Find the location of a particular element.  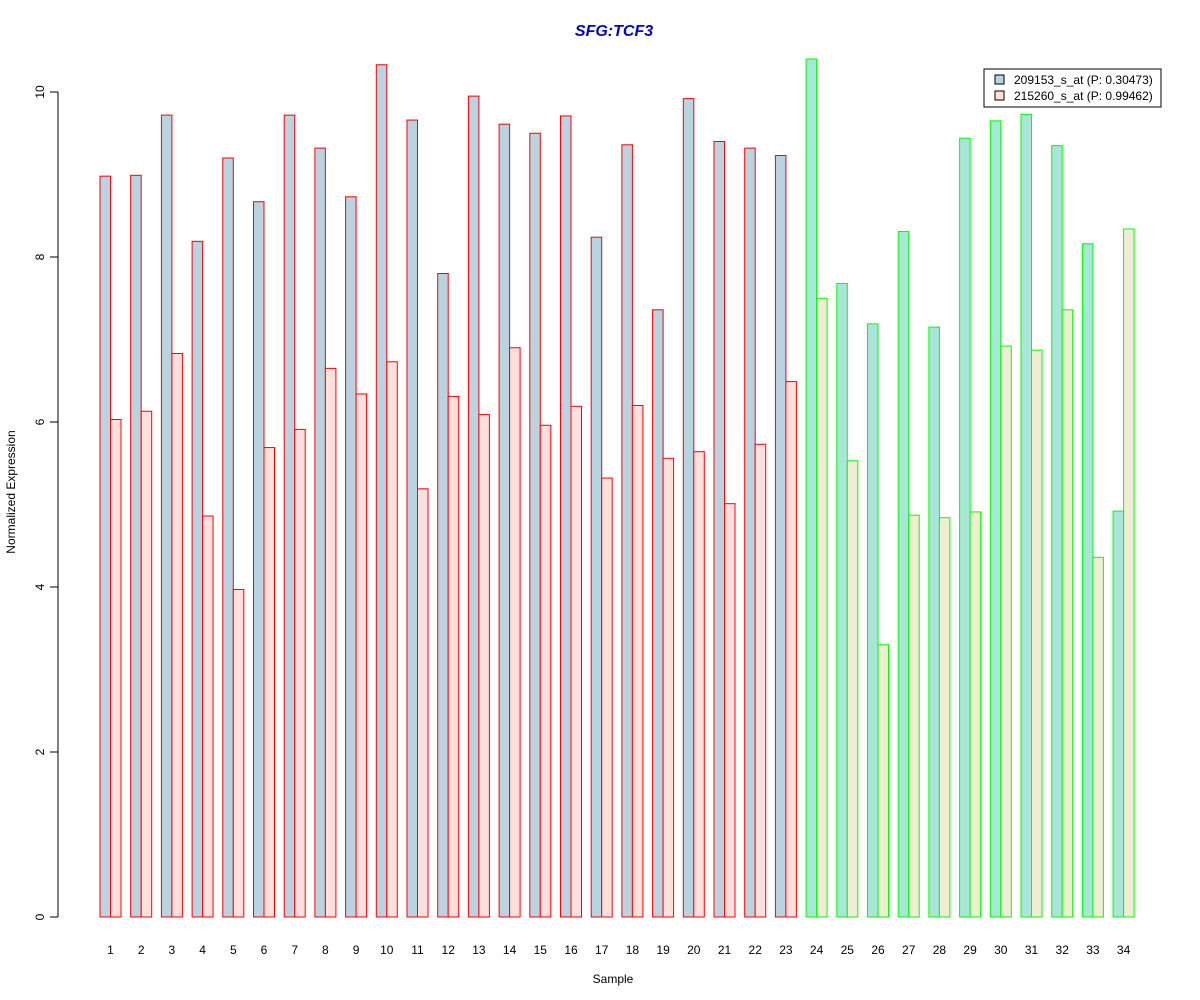

x-tick-label: 22 is located at coordinates (756, 950).